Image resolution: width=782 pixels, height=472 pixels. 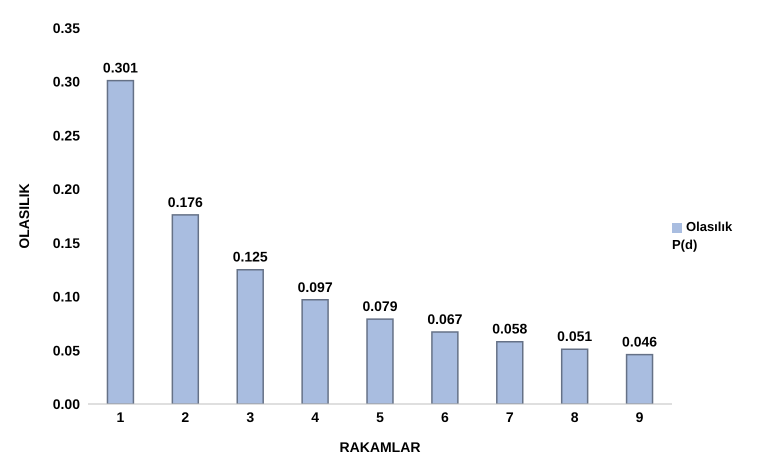 I want to click on data-label: 0.058, so click(x=510, y=328).